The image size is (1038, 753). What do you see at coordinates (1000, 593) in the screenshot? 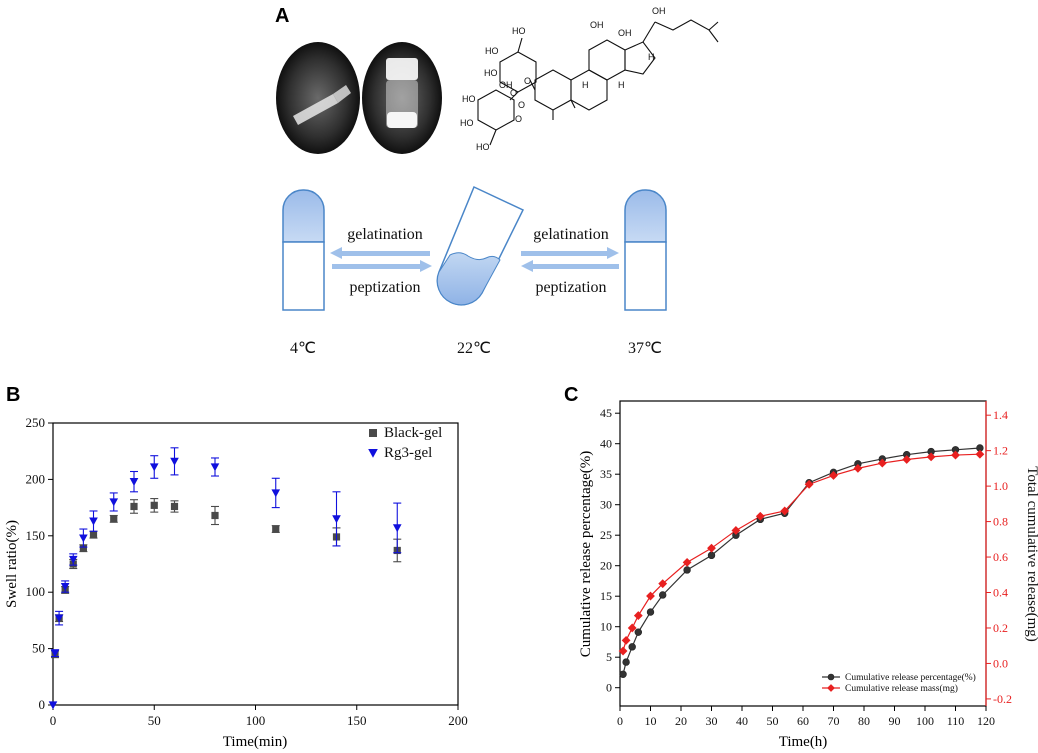
I see `c-y2tick-label: 0.4` at bounding box center [1000, 593].